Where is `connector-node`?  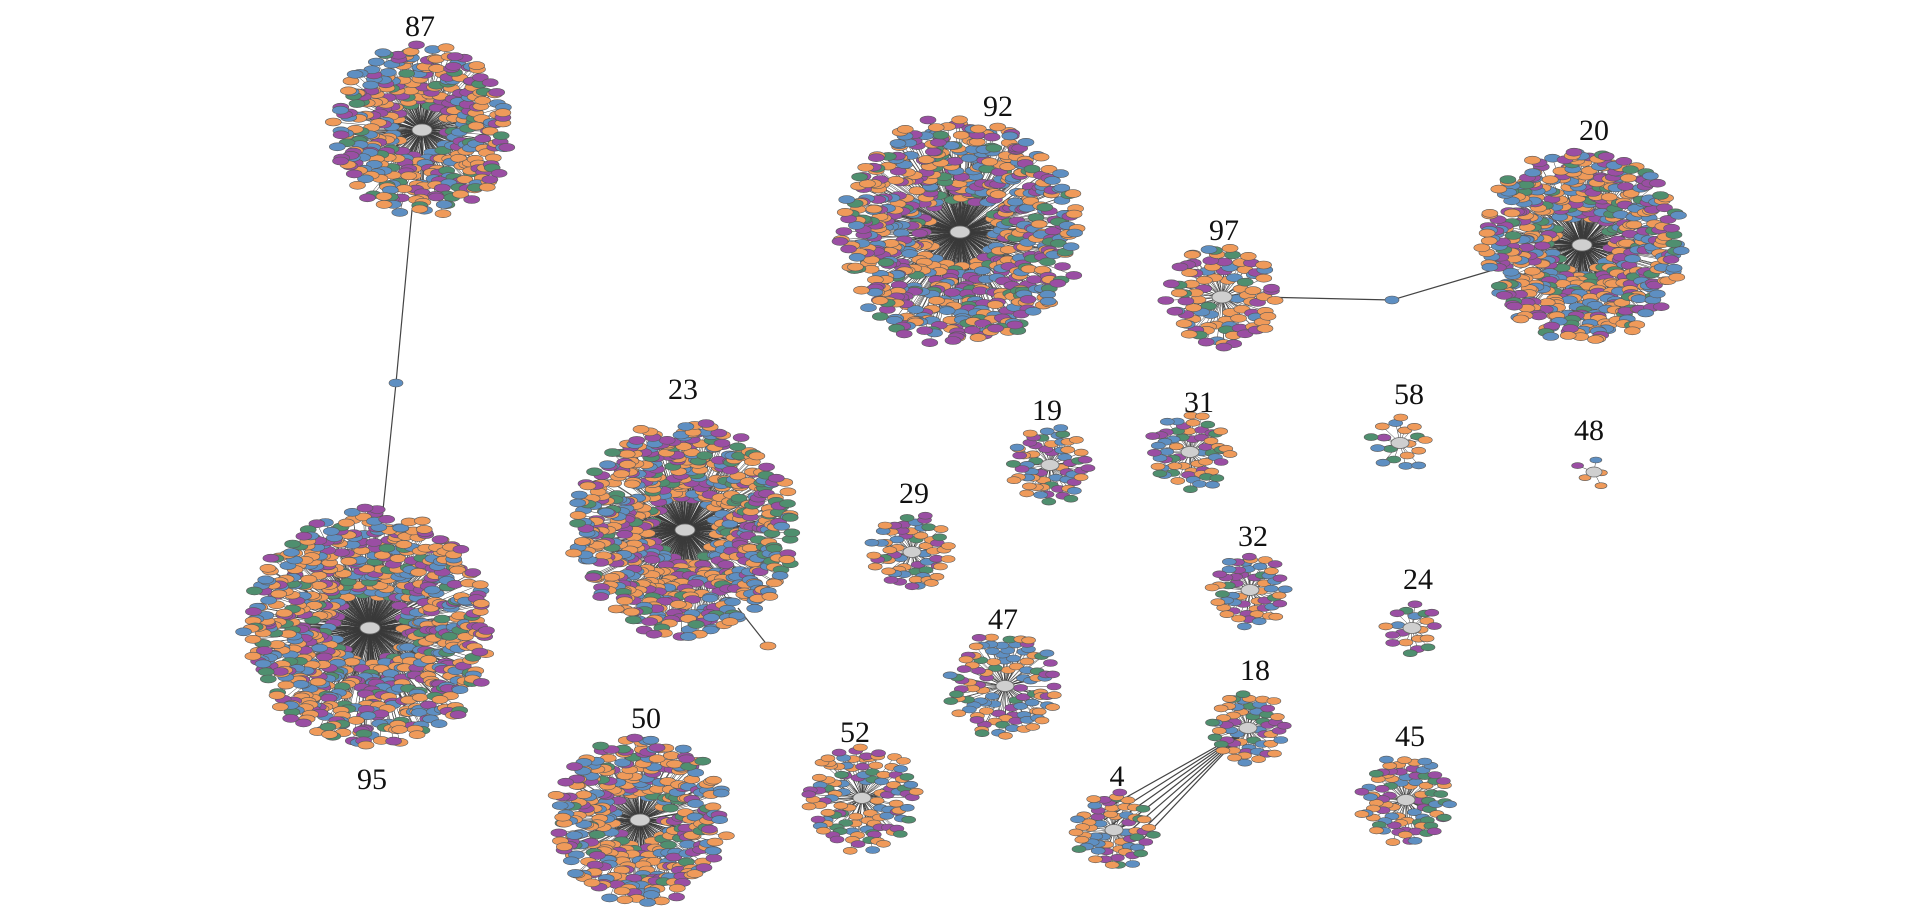
connector-node is located at coordinates (1392, 300).